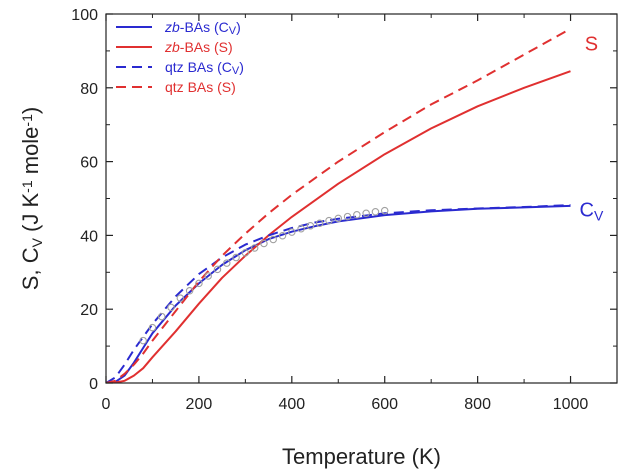  I want to click on annotations: S CV, so click(592, 129).